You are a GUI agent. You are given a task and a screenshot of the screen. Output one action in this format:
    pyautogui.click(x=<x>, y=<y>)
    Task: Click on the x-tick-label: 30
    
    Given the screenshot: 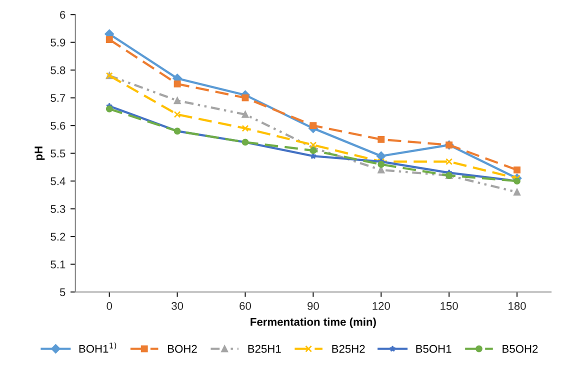 What is the action you would take?
    pyautogui.click(x=178, y=306)
    